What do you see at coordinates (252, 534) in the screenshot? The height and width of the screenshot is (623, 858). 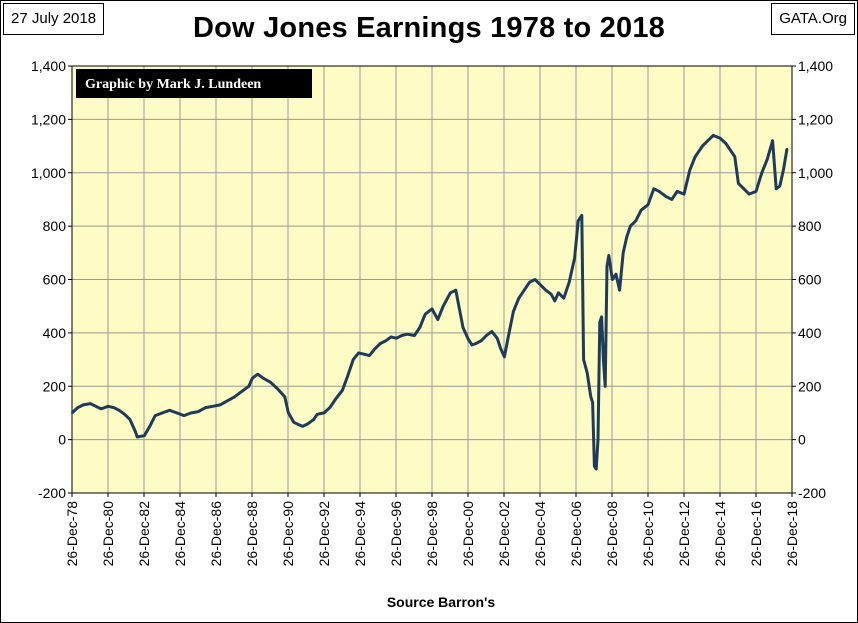 I see `x-tick-label: 26-Dec-88` at bounding box center [252, 534].